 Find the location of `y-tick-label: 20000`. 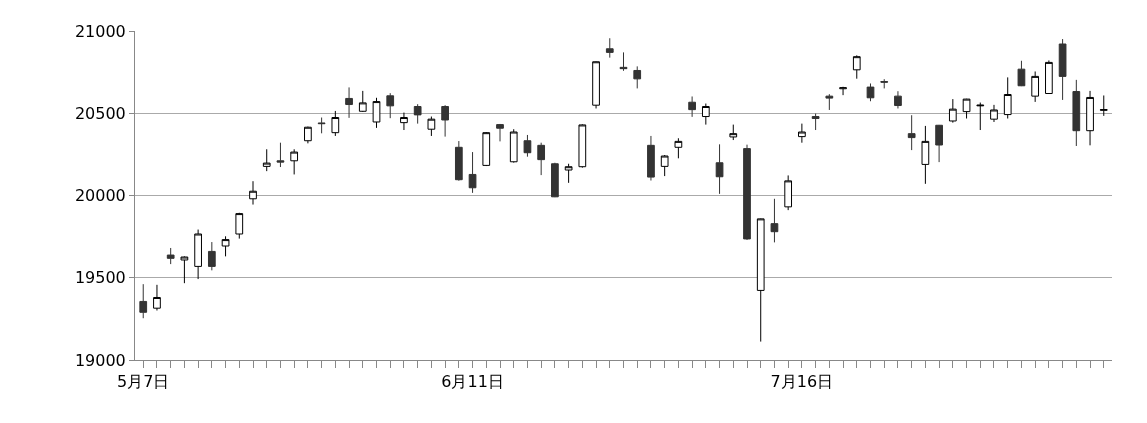

y-tick-label: 20000 is located at coordinates (100, 196).